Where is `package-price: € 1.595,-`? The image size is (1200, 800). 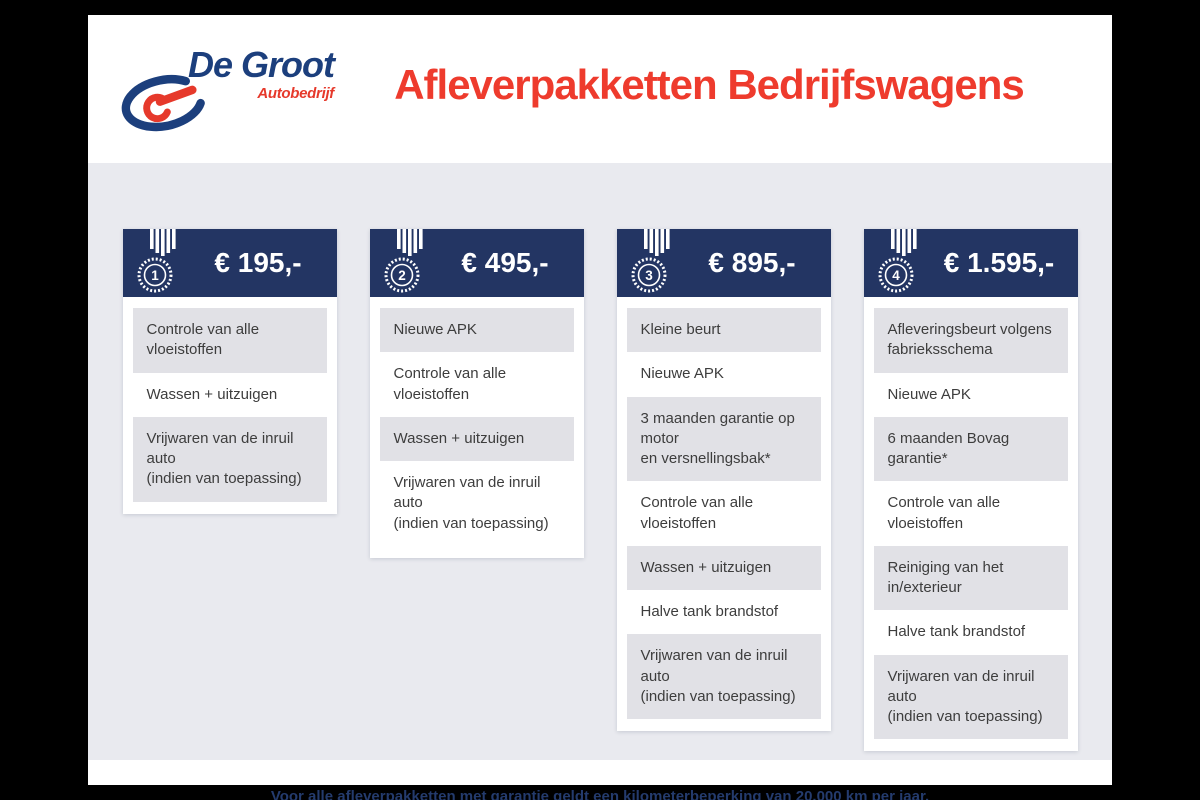 package-price: € 1.595,- is located at coordinates (999, 262).